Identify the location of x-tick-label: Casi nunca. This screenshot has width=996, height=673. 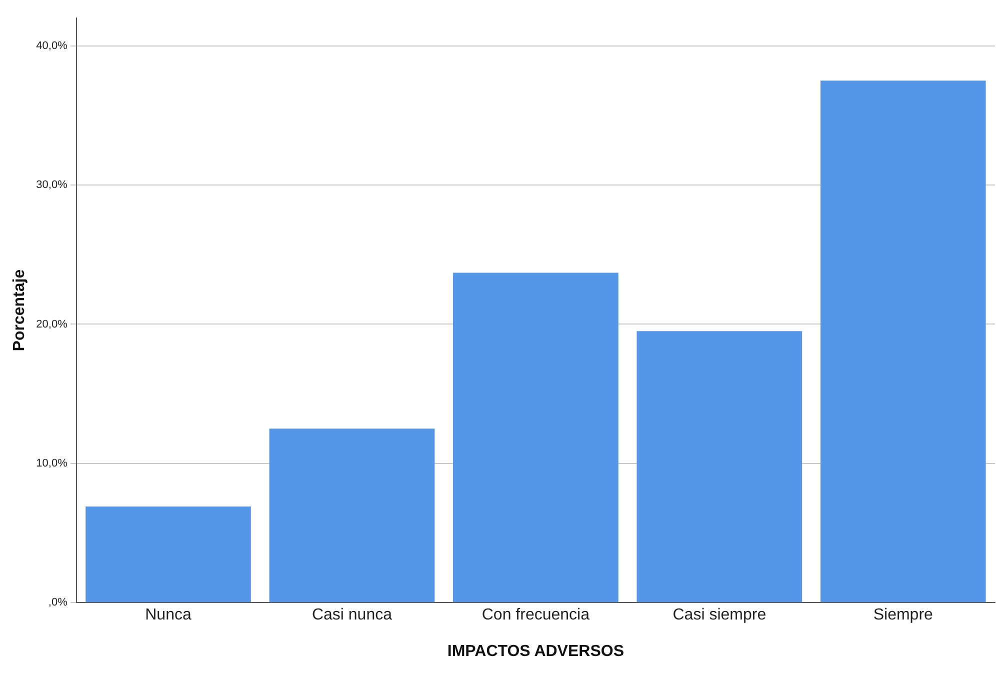
(352, 615).